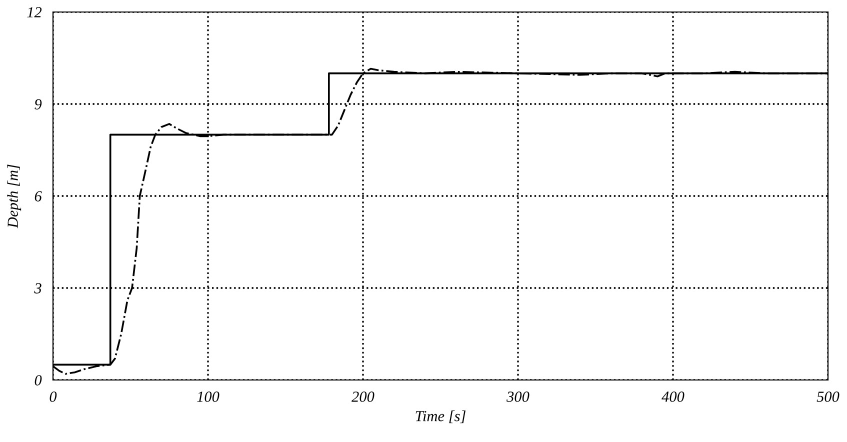 This screenshot has width=847, height=442. What do you see at coordinates (208, 397) in the screenshot?
I see `x-tick-label: 100` at bounding box center [208, 397].